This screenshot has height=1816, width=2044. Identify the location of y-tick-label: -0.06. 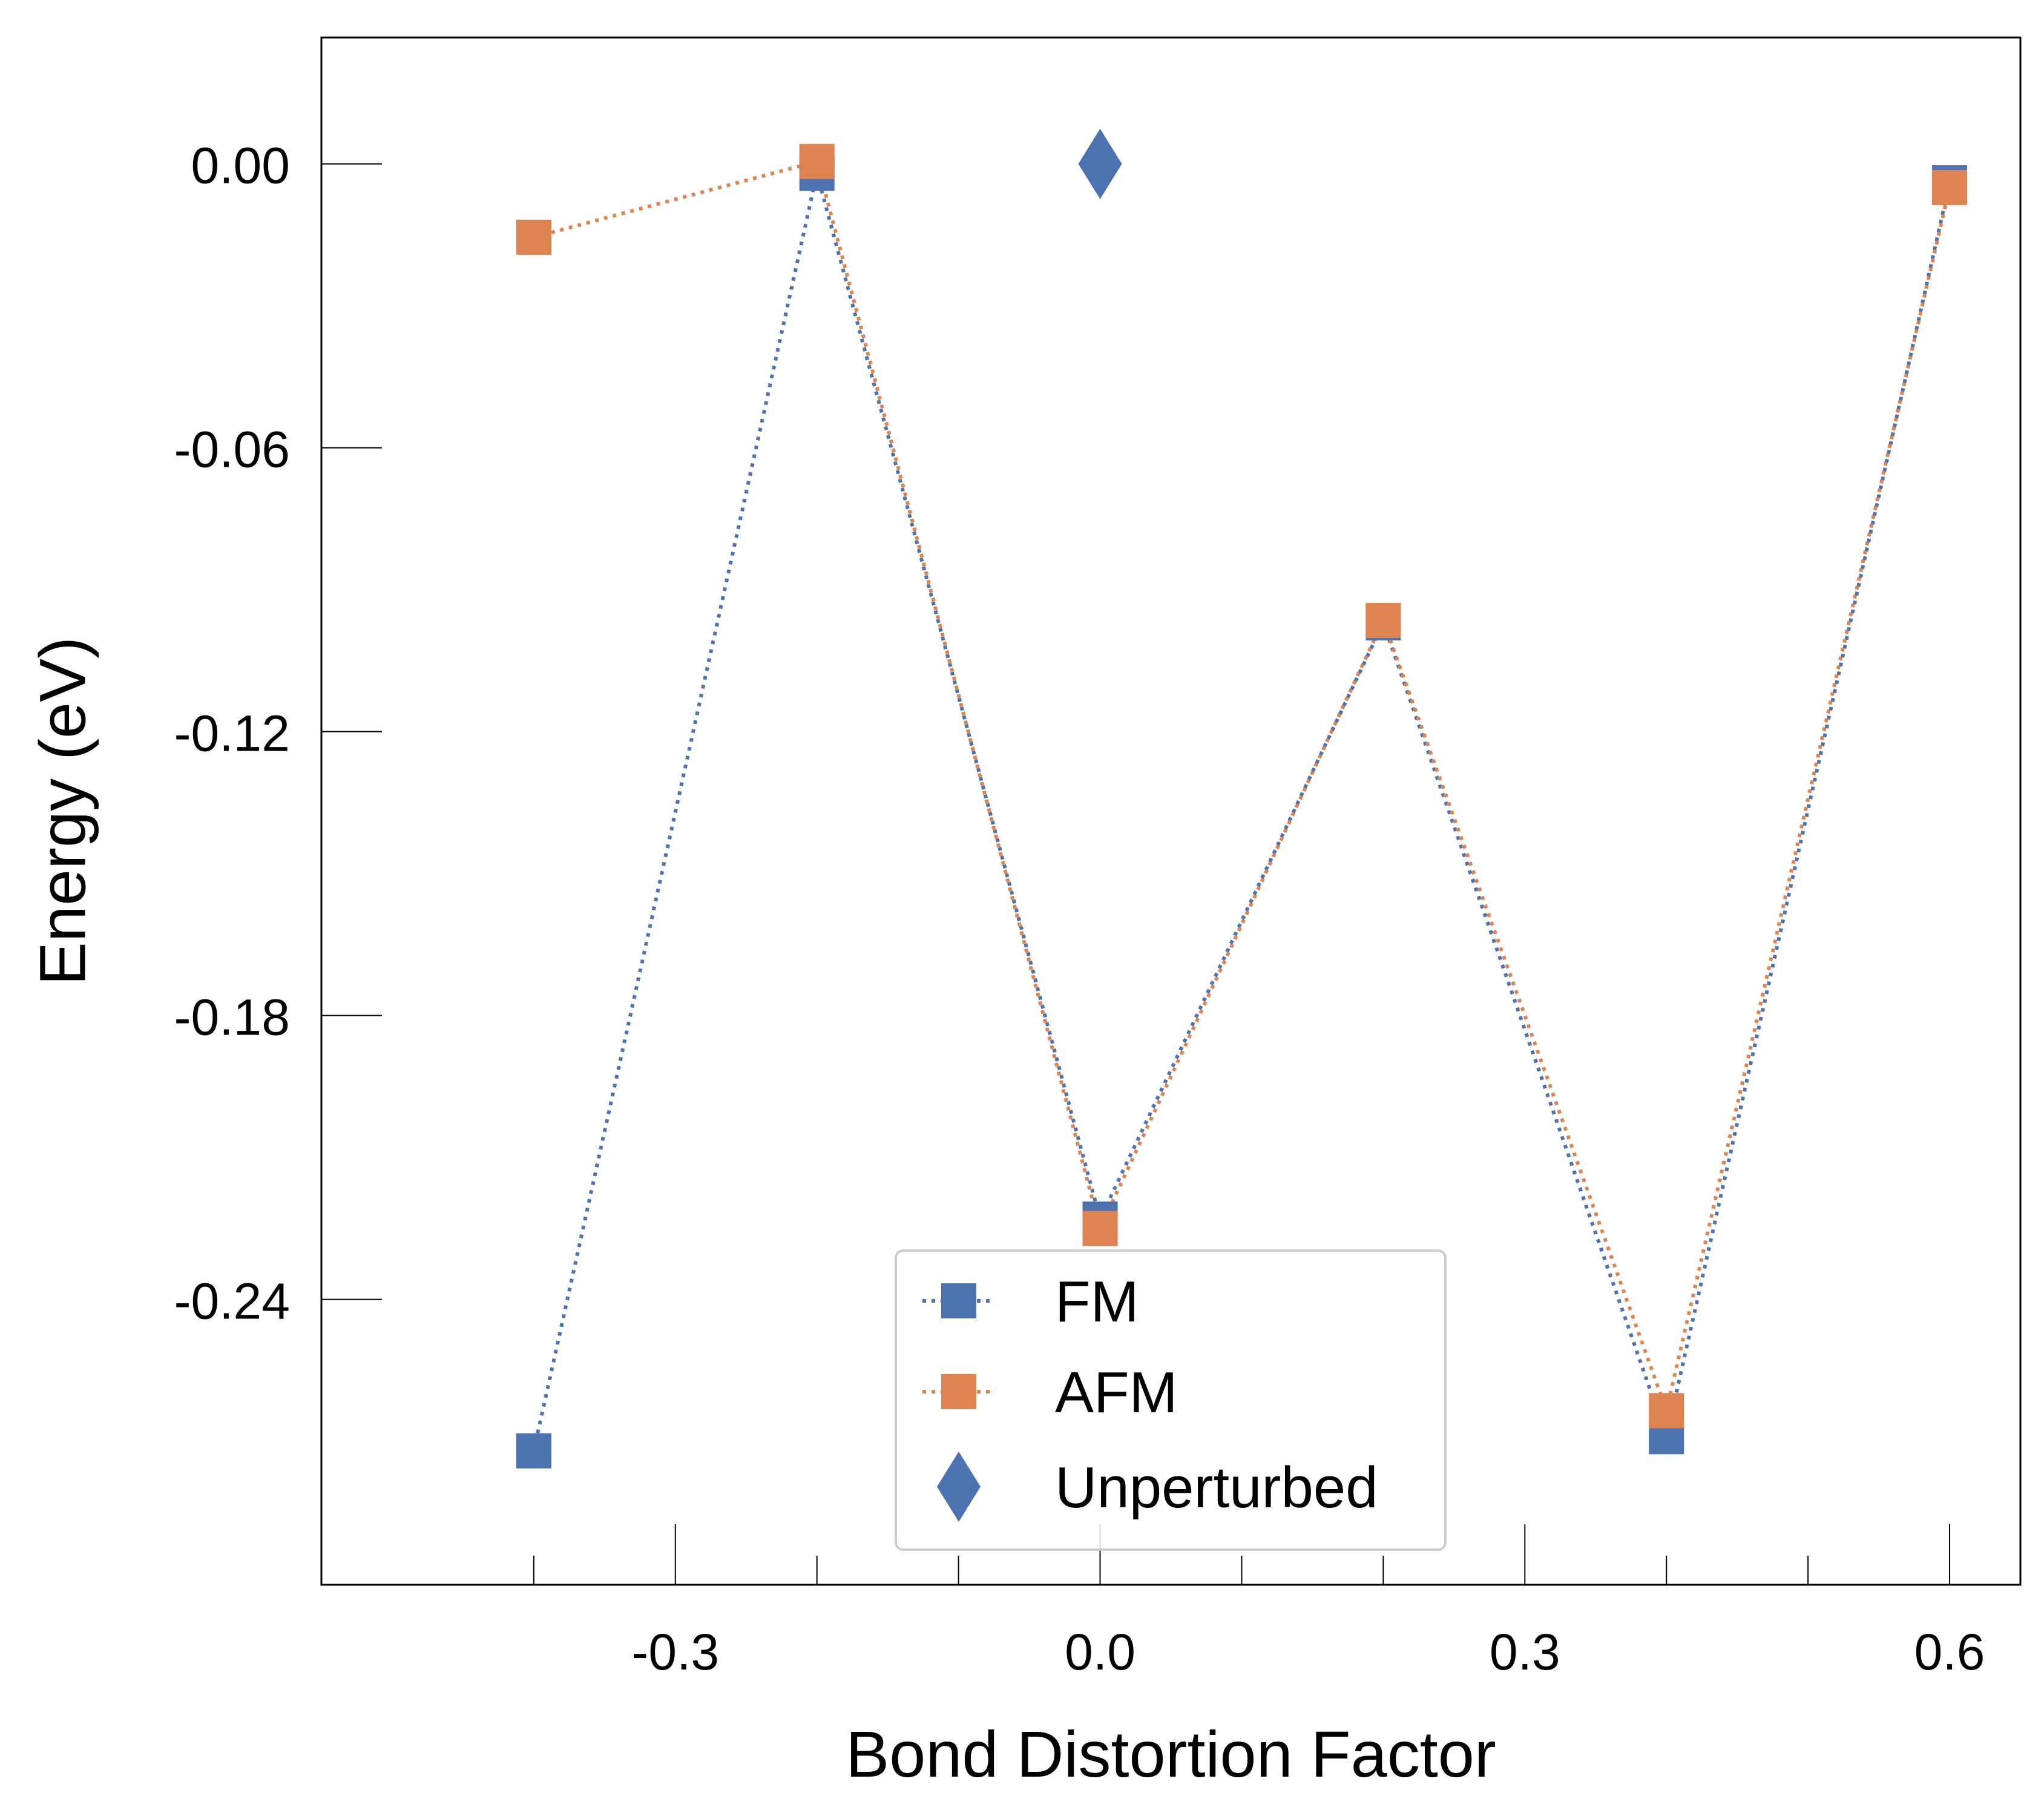
(232, 449).